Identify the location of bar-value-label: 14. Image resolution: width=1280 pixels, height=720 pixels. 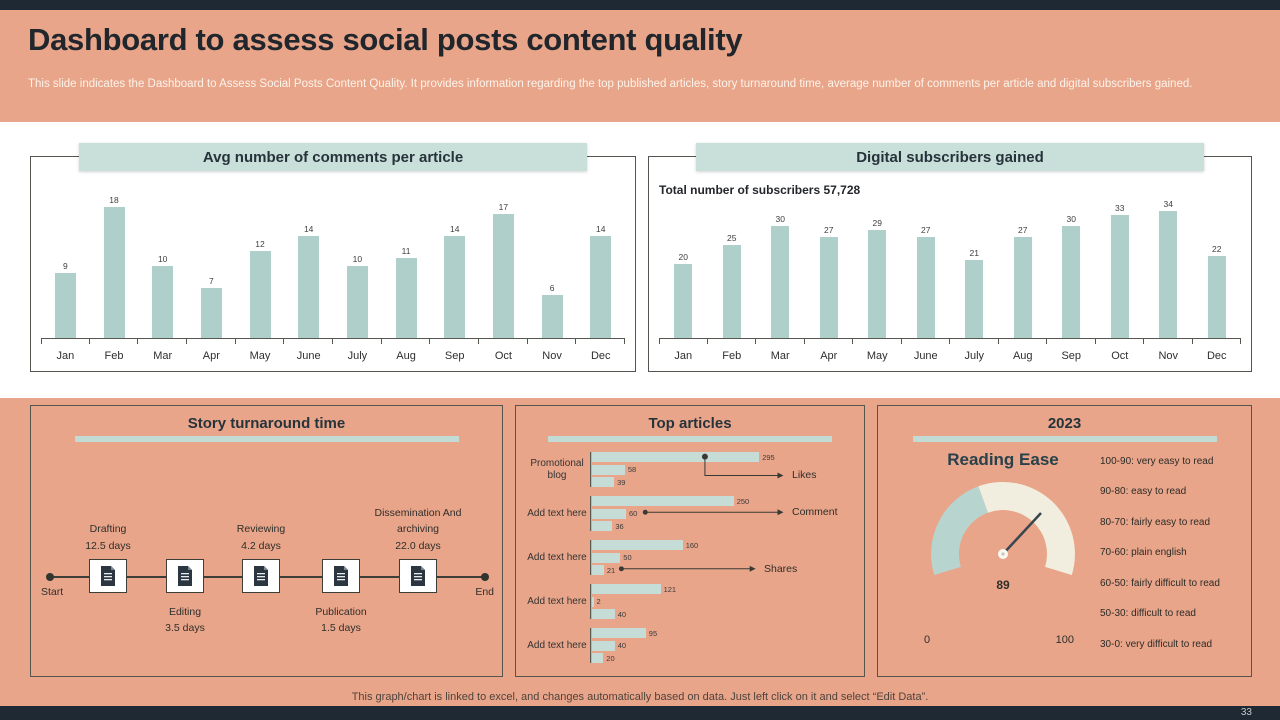
(454, 229).